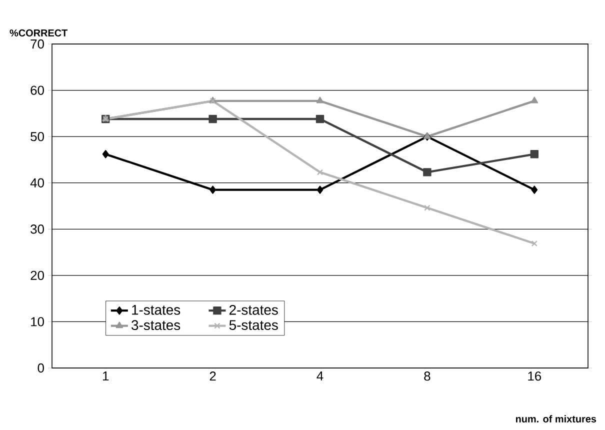  Describe the element at coordinates (213, 376) in the screenshot. I see `x-tick-label: 2` at that location.